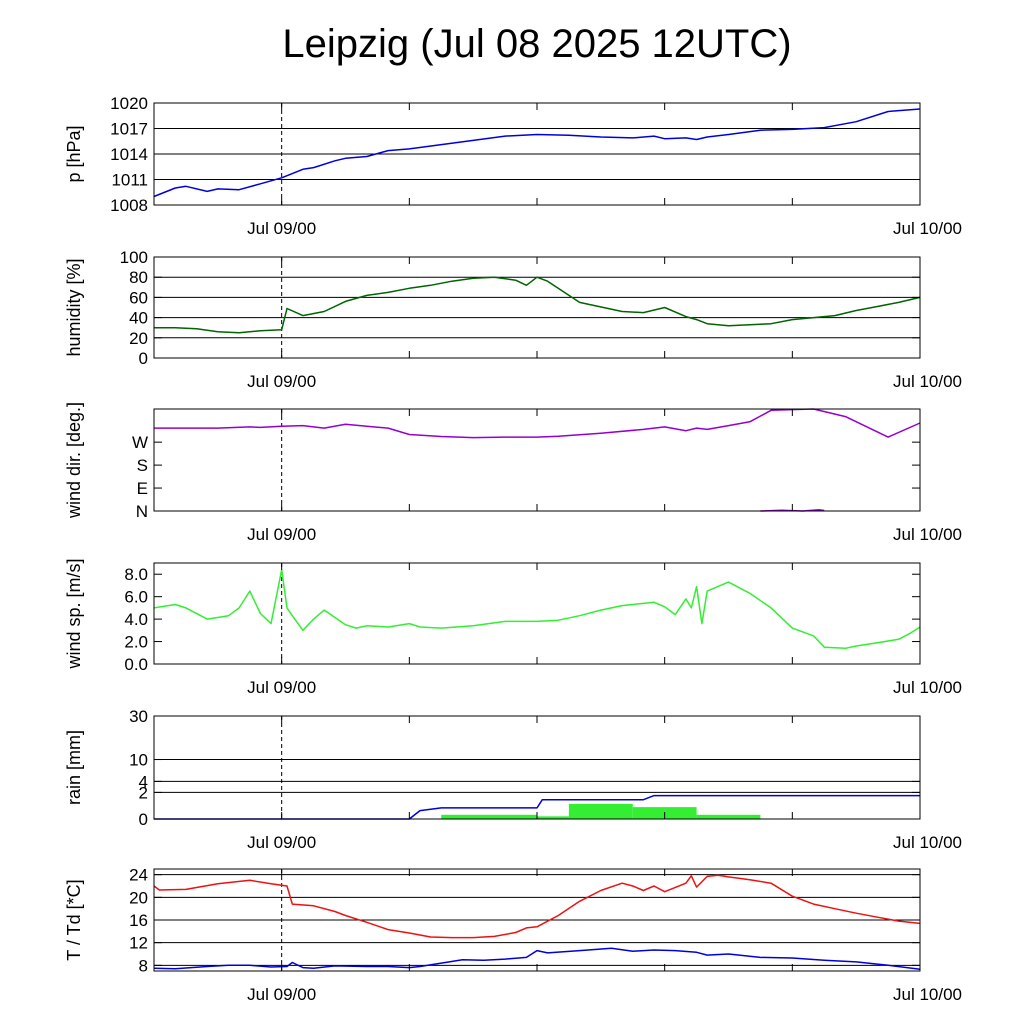 This screenshot has height=1024, width=1024. I want to click on y-axis-label: p [hPa], so click(74, 153).